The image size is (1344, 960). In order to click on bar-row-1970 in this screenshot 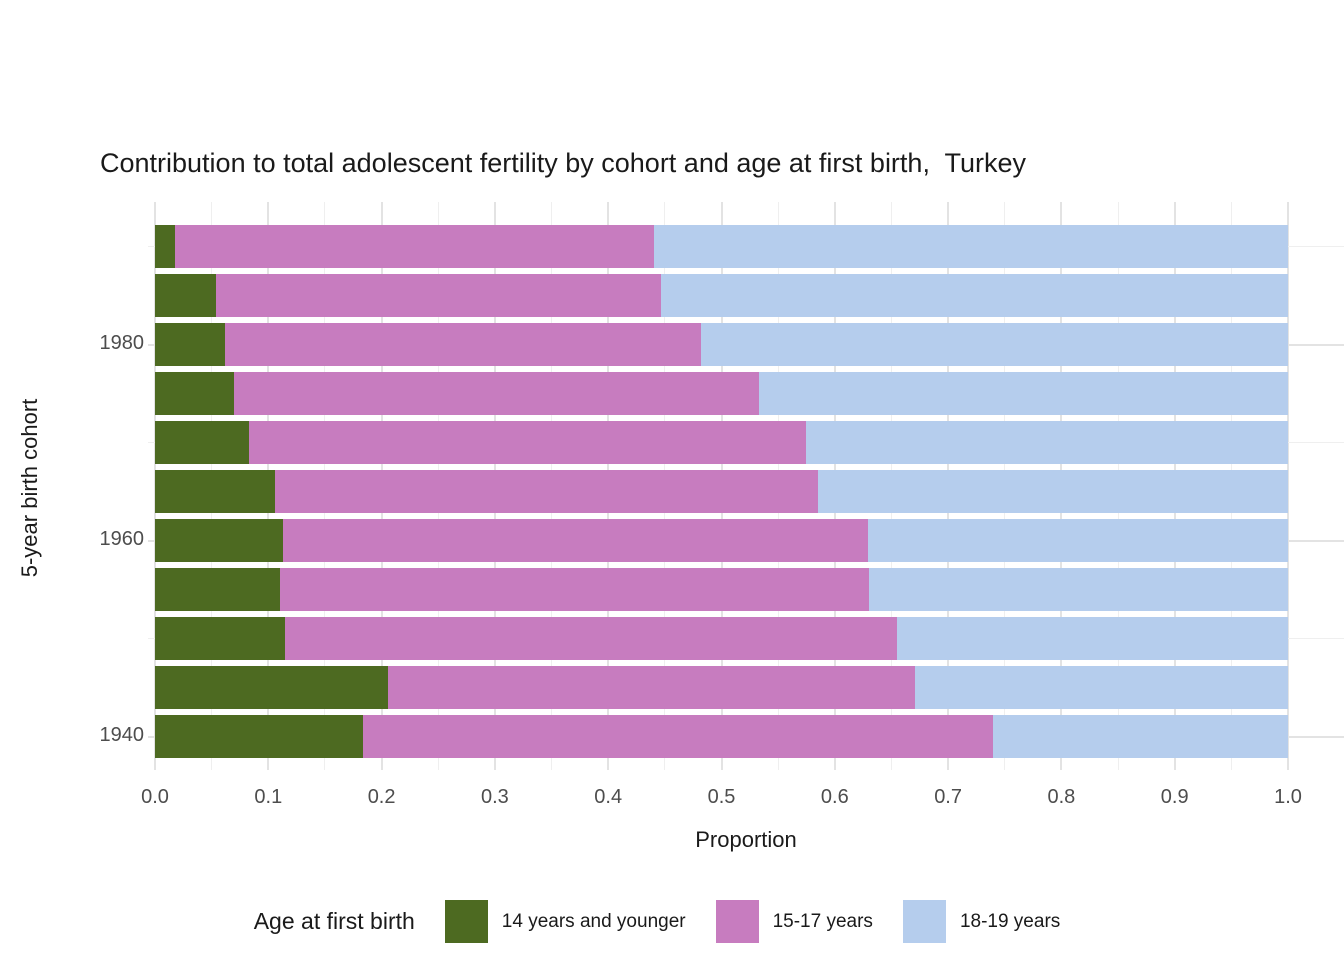, I will do `click(721, 442)`.